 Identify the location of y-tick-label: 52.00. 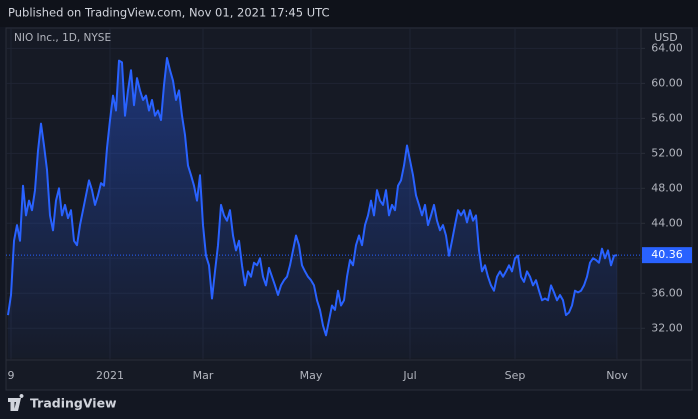
(667, 152).